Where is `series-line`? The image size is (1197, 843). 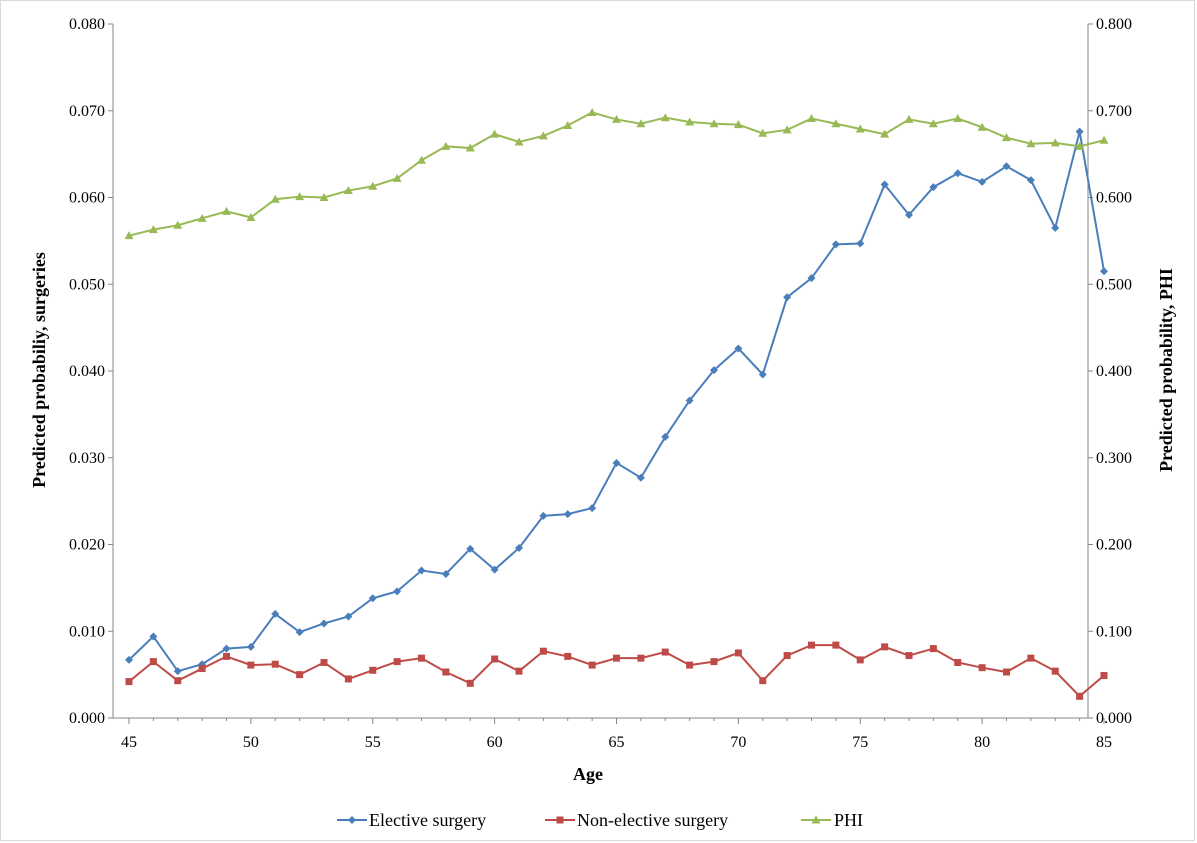 series-line is located at coordinates (616, 671).